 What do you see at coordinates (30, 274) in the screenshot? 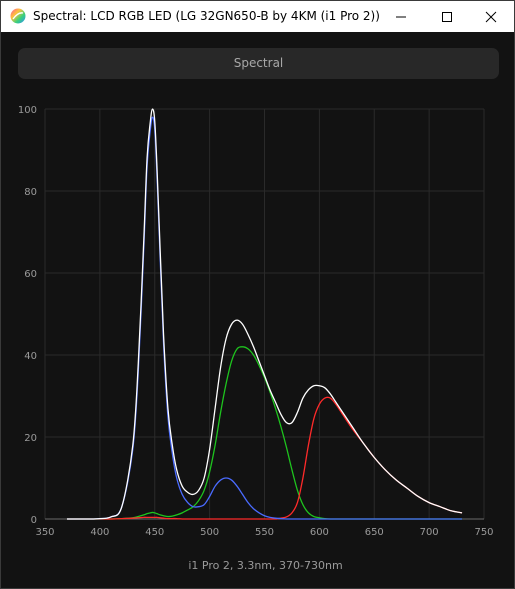
I see `y-tick-label: 60` at bounding box center [30, 274].